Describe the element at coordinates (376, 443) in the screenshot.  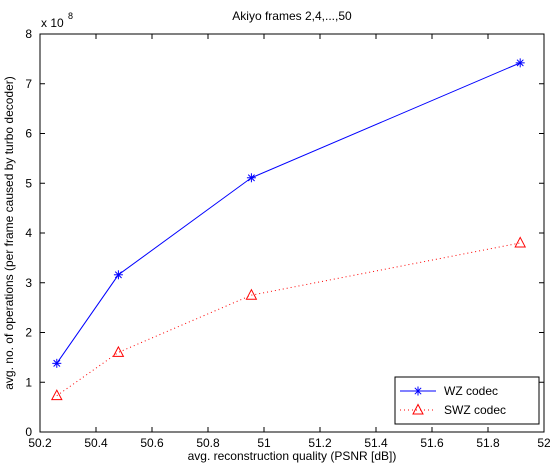
I see `x-tick-label: 51.4` at that location.